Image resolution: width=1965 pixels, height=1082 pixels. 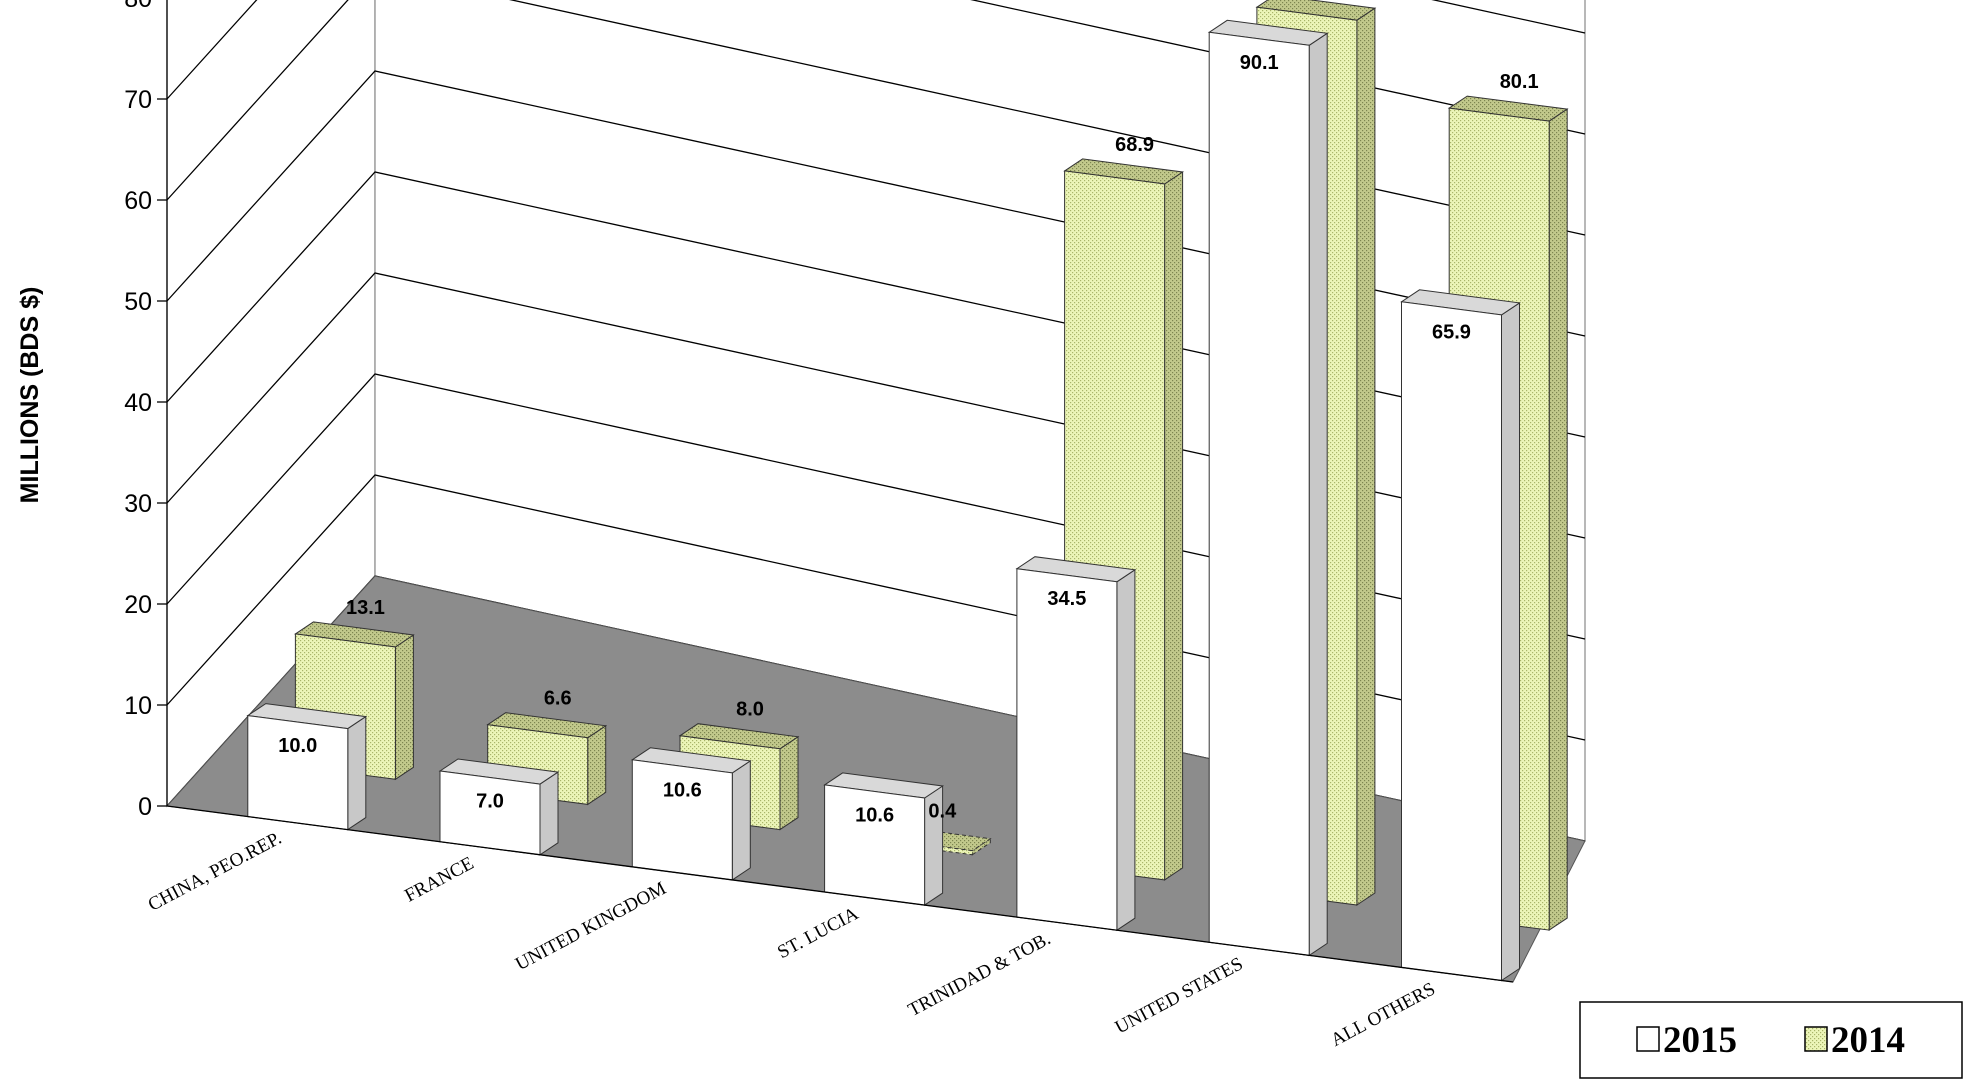 What do you see at coordinates (365, 608) in the screenshot?
I see `data-label-2014: 13.1` at bounding box center [365, 608].